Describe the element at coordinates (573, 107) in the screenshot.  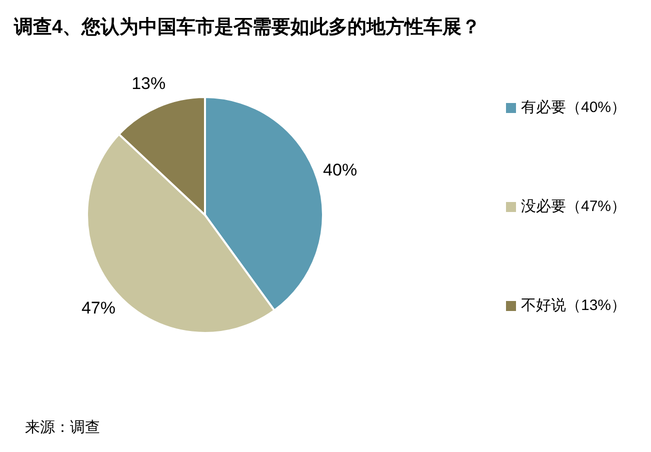
I see `legend-label: 有必要（40%）` at that location.